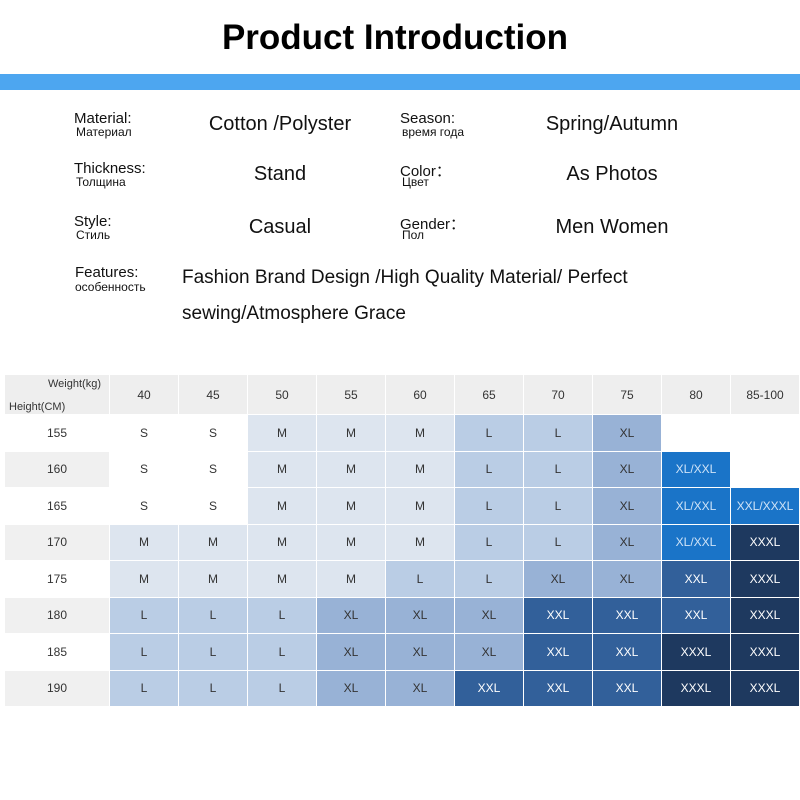 This screenshot has height=800, width=800. Describe the element at coordinates (57, 688) in the screenshot. I see `height-cell: 190` at that location.